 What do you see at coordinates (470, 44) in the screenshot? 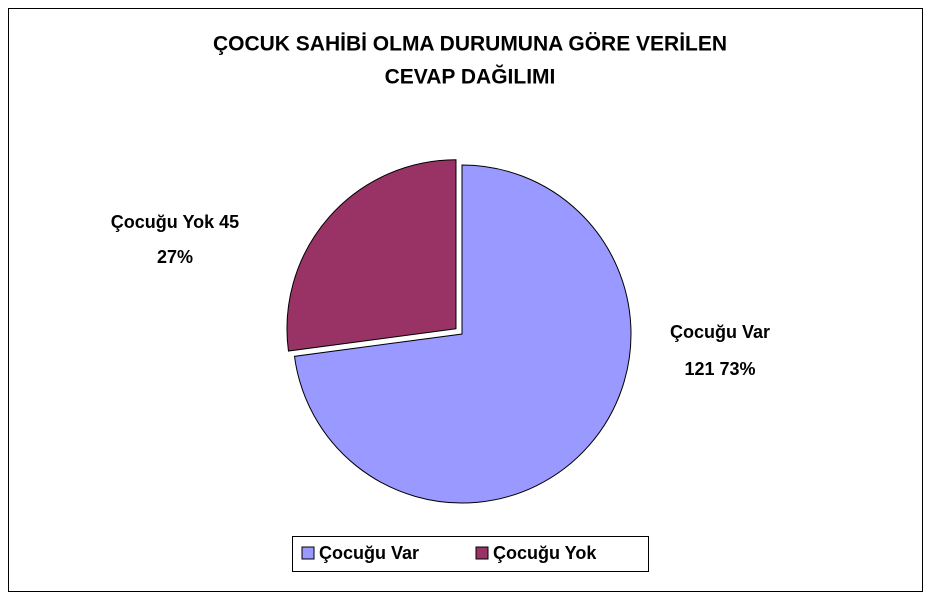
I see `chart-title: ÇOCUK SAHİBİ OLMA DURUMUNA GÖRE VERİLEN` at bounding box center [470, 44].